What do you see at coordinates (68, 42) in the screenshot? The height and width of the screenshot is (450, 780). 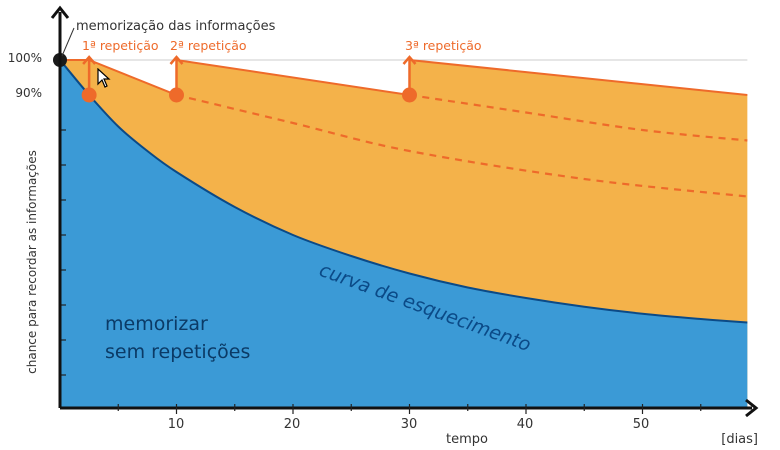 I see `memorization-leader` at bounding box center [68, 42].